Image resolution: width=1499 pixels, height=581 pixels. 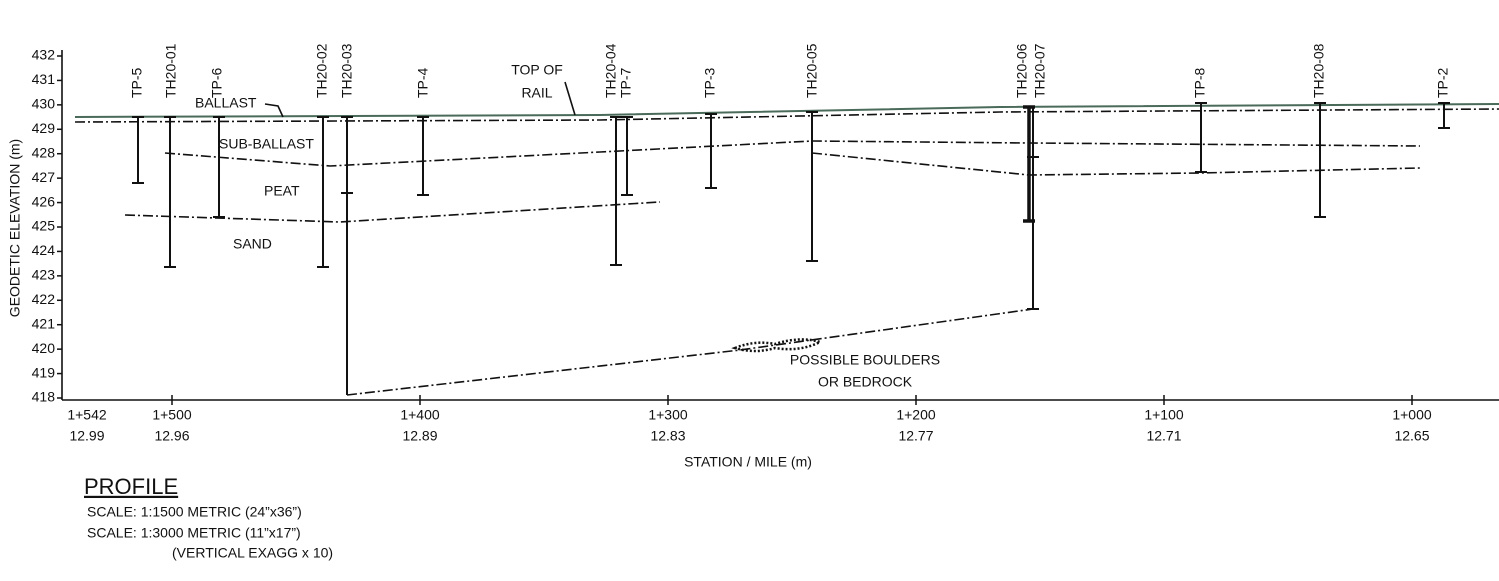 What do you see at coordinates (611, 70) in the screenshot?
I see `borehole-label: TH20-04` at bounding box center [611, 70].